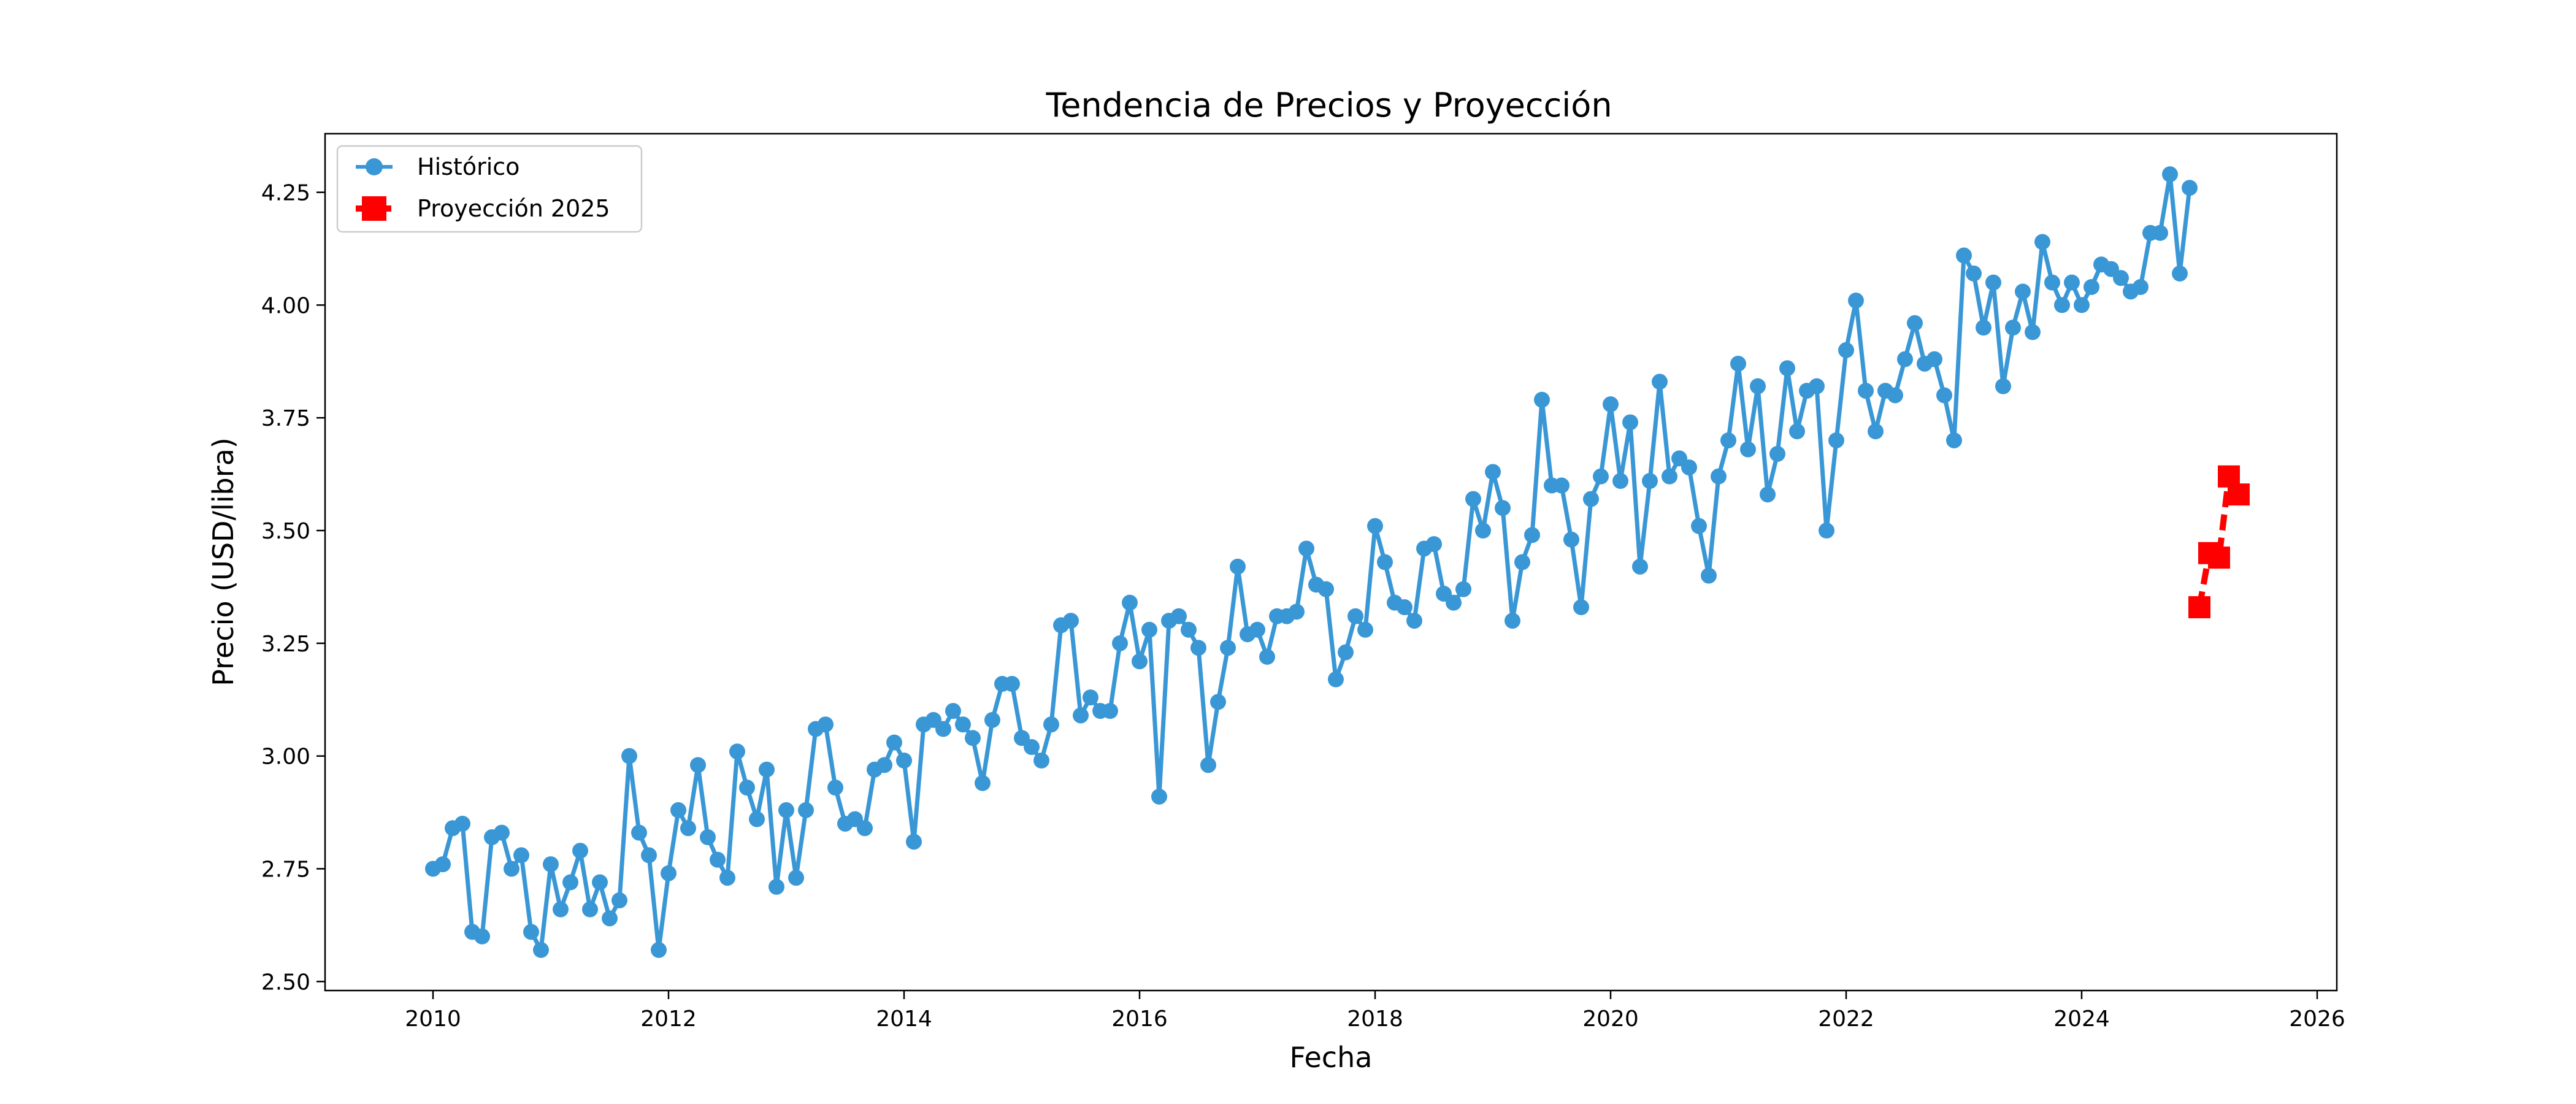 Image resolution: width=2576 pixels, height=1104 pixels. Describe the element at coordinates (668, 1019) in the screenshot. I see `x-tick-label-1: 2012` at that location.